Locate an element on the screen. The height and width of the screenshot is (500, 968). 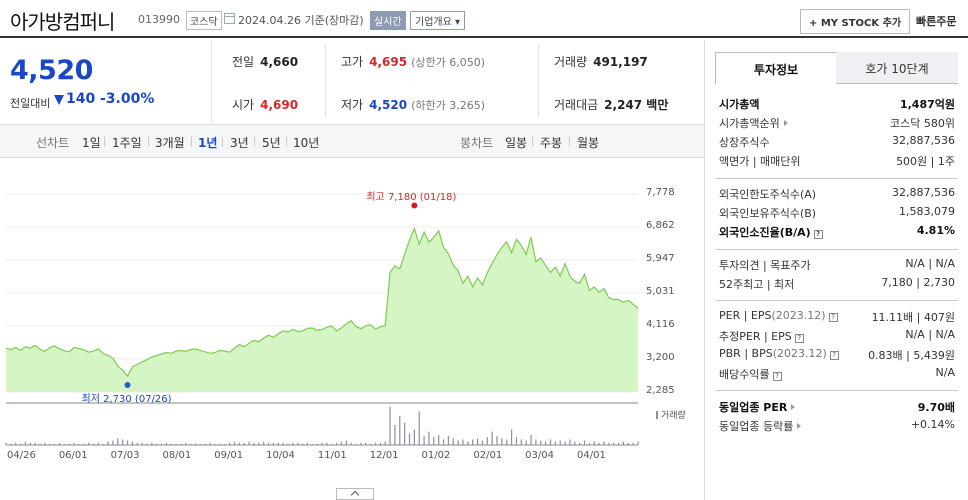
realtime-button: 실시간 is located at coordinates (388, 20).